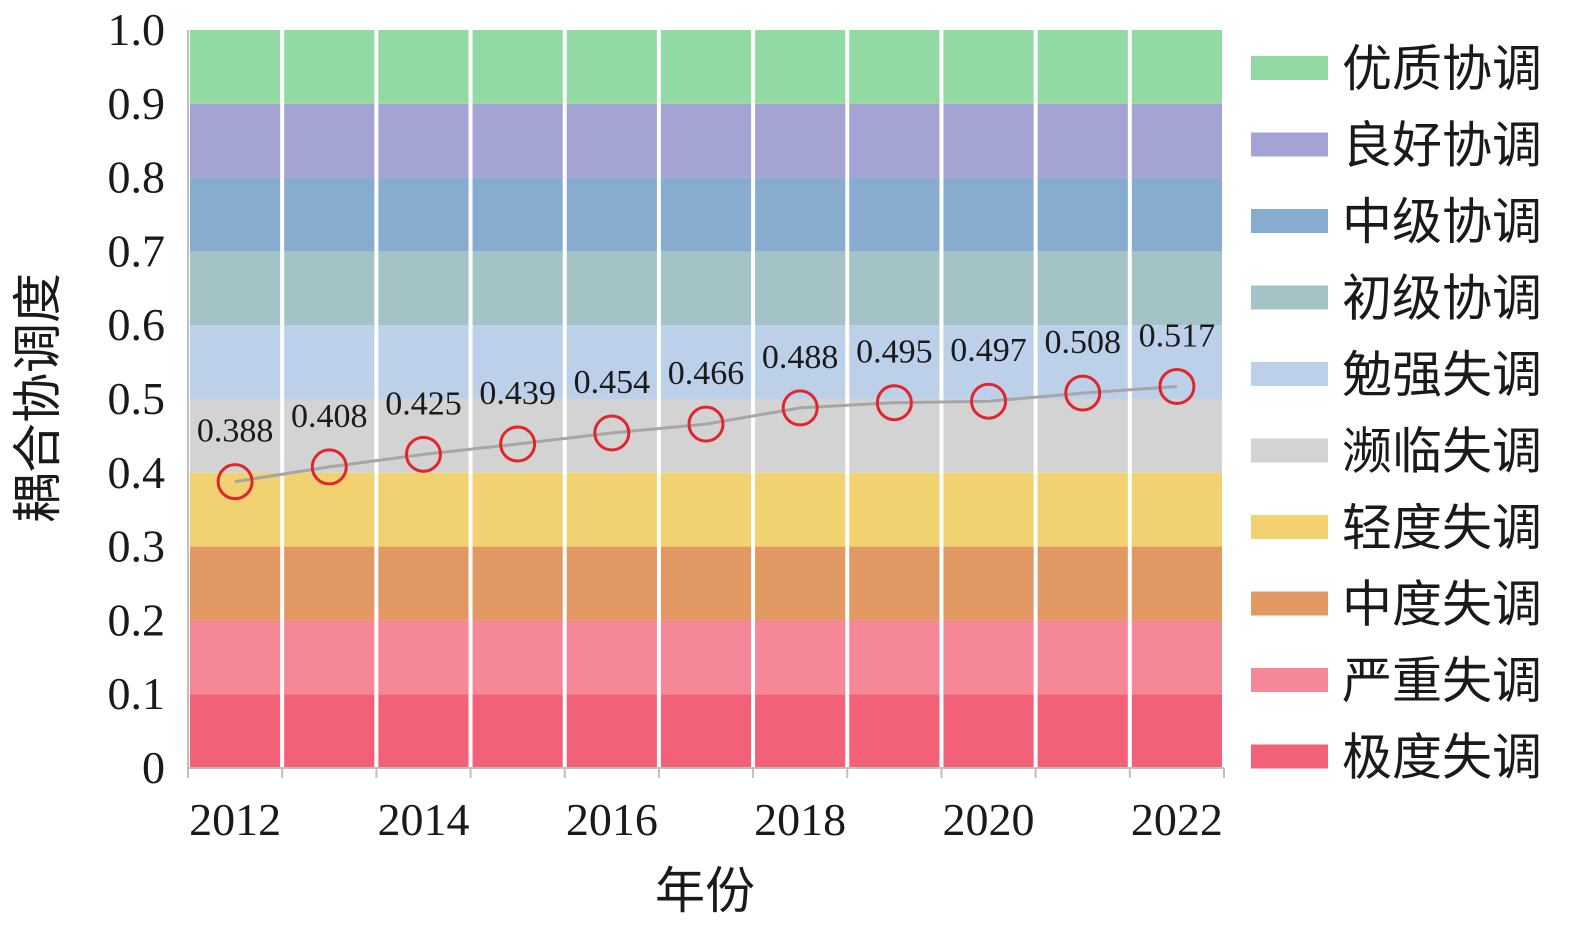 The width and height of the screenshot is (1575, 930). I want to click on data-label-2022: 0.517, so click(1177, 335).